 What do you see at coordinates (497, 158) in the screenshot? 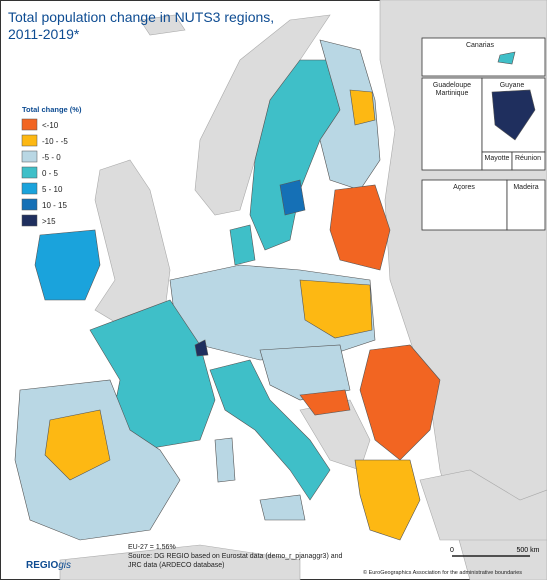
I see `inset-label: Mayotte` at bounding box center [497, 158].